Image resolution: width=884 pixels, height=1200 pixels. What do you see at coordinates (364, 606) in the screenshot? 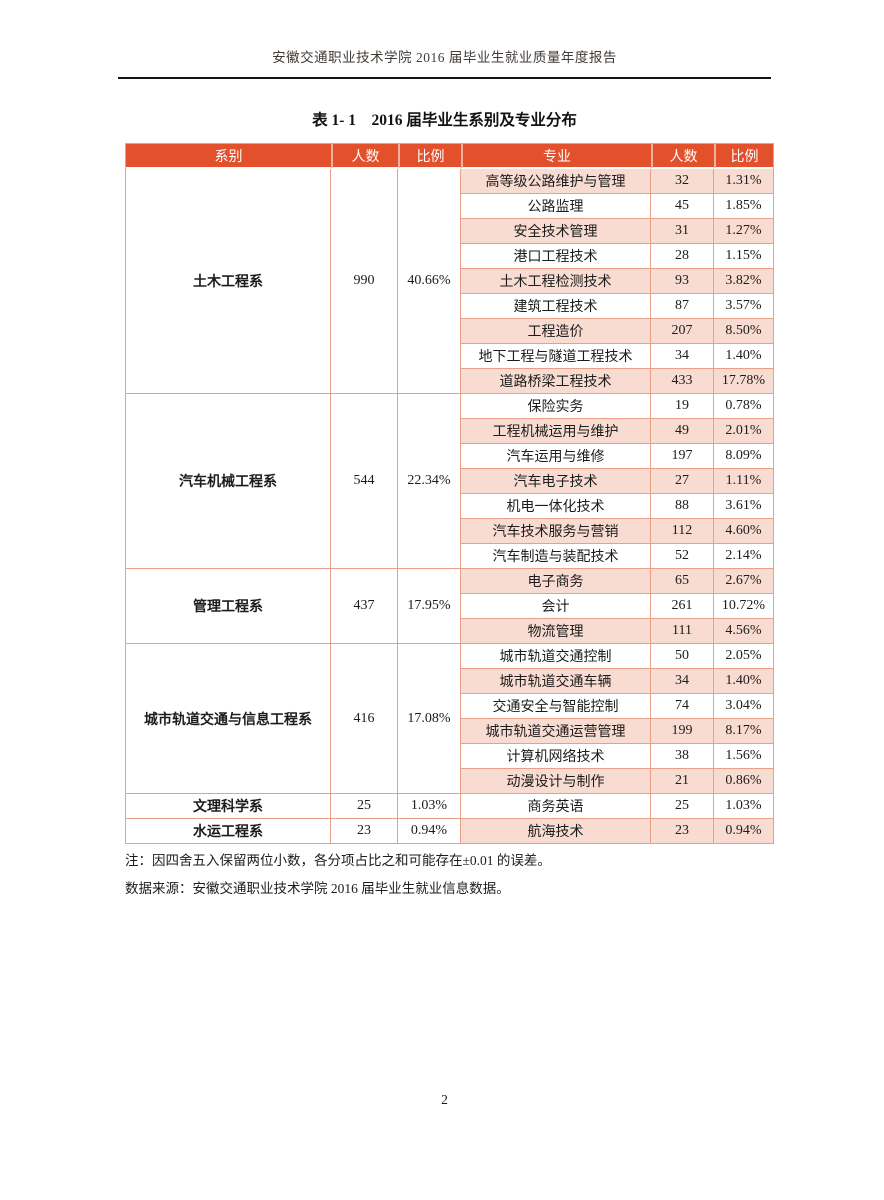
I see `department-count-cell: 437` at bounding box center [364, 606].